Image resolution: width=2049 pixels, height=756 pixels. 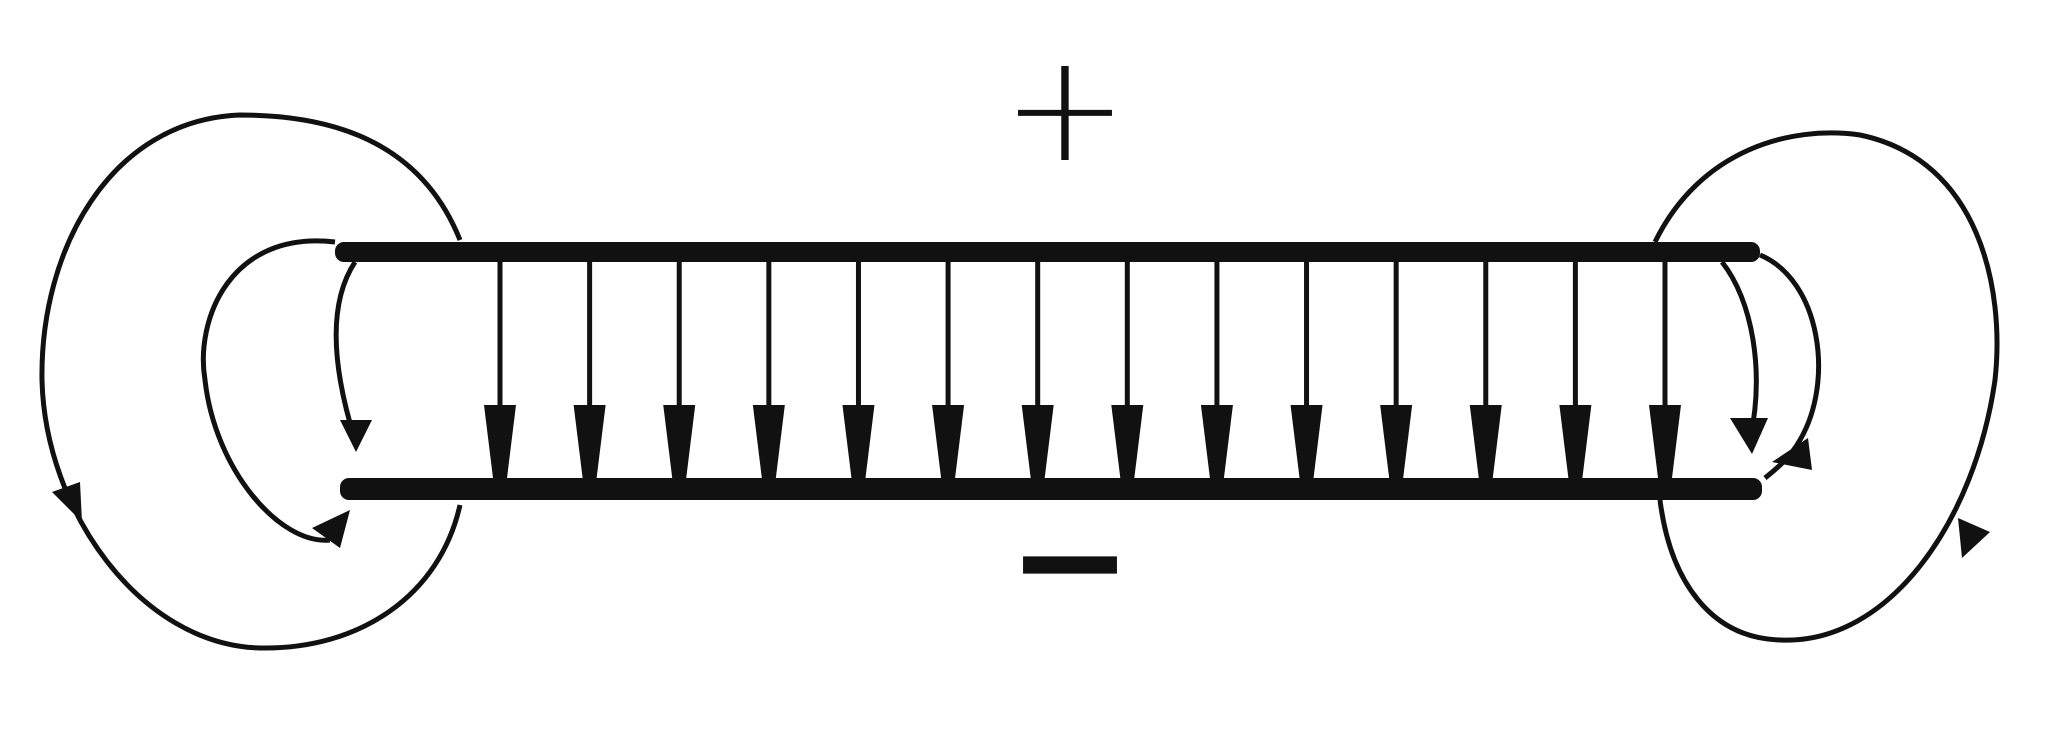 What do you see at coordinates (1739, 350) in the screenshot?
I see `right-inner-fringe-line` at bounding box center [1739, 350].